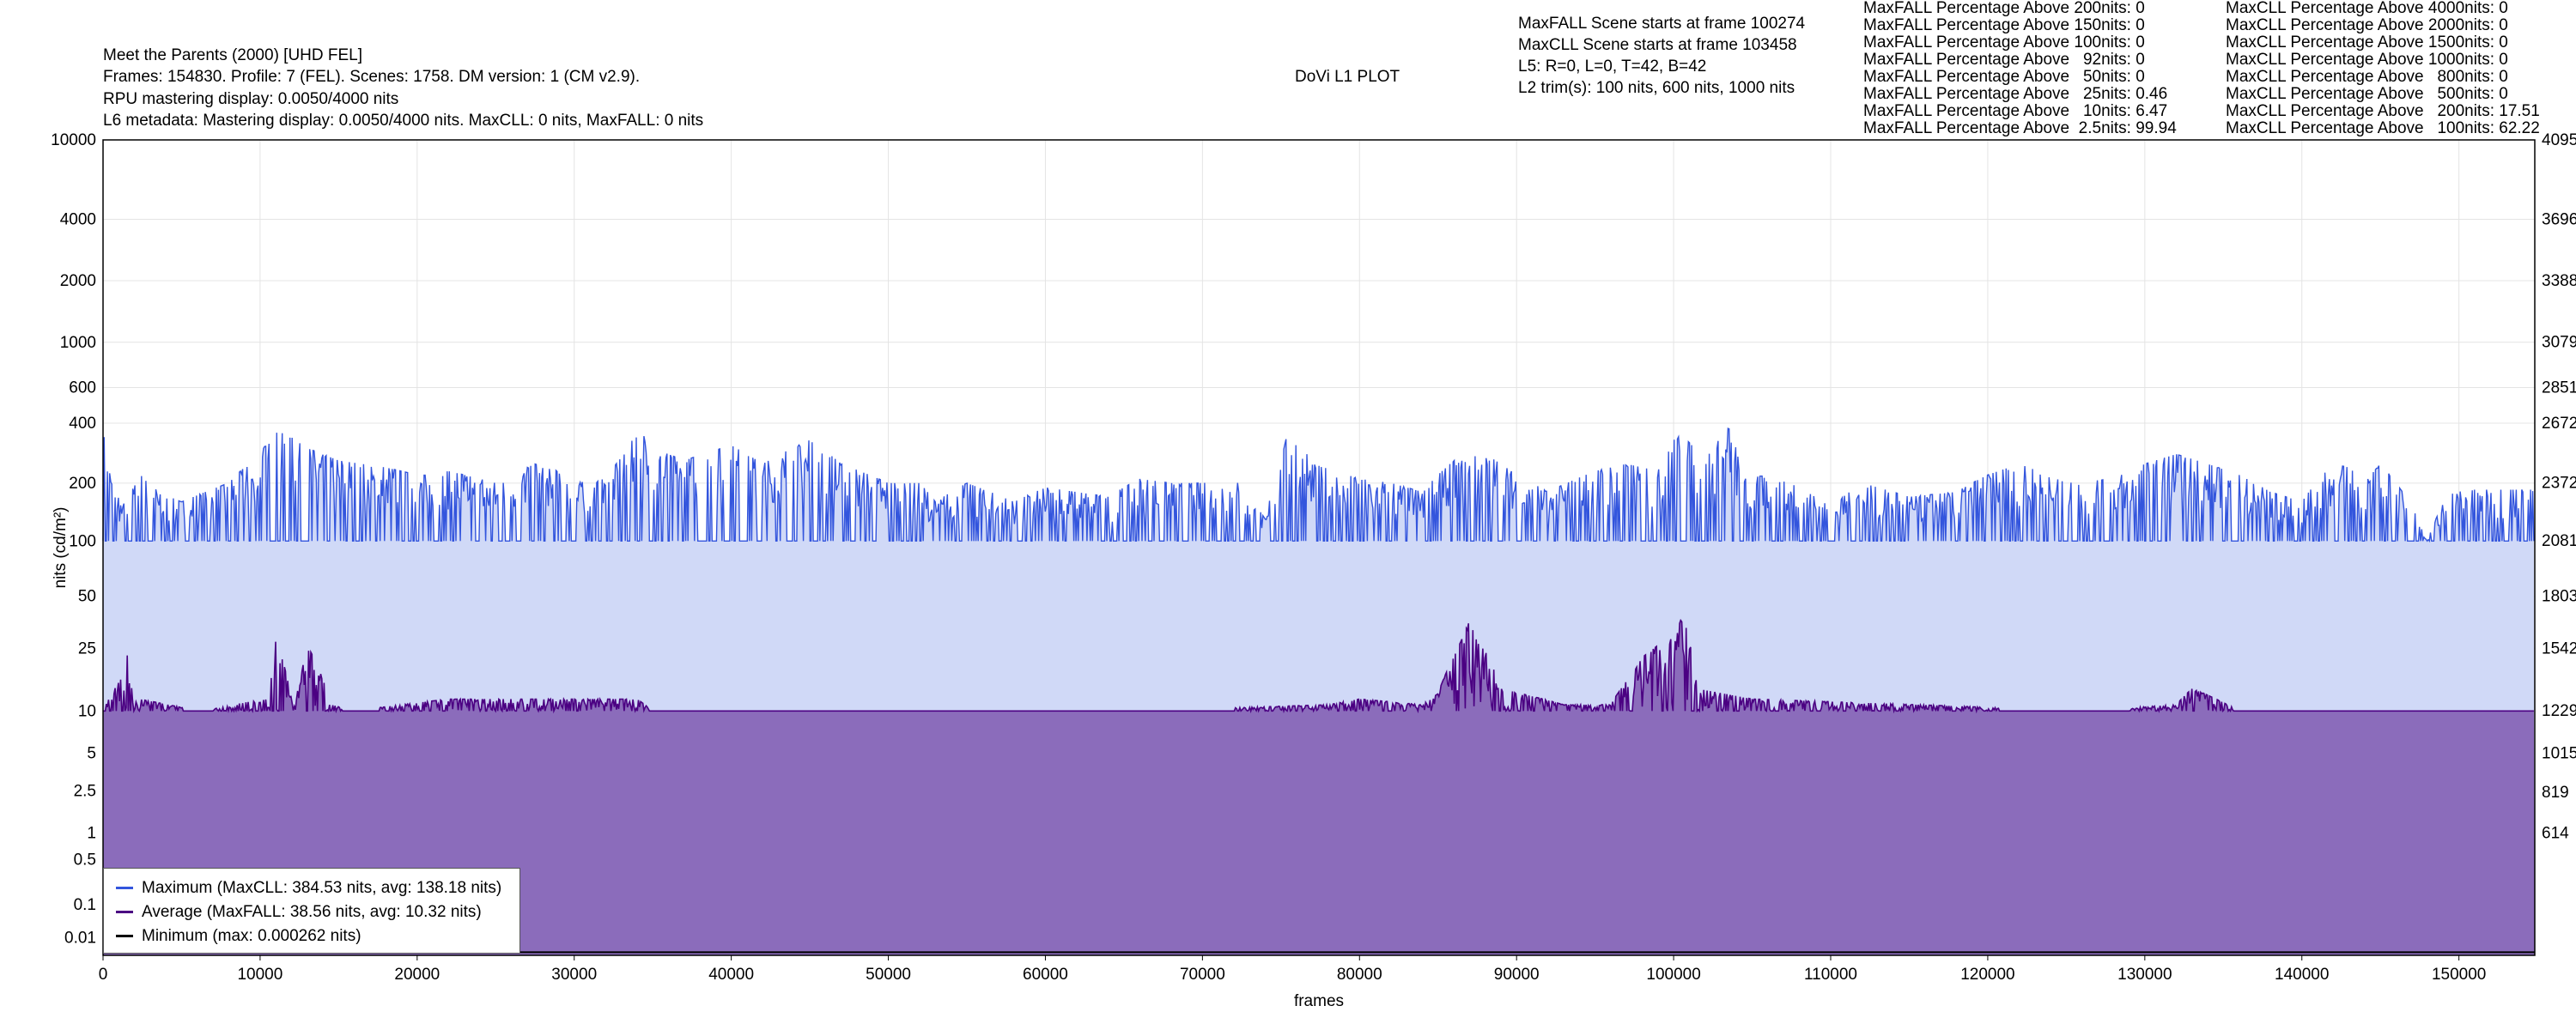 The image size is (2576, 1030). Describe the element at coordinates (82, 388) in the screenshot. I see `y-tick-label: 600` at that location.